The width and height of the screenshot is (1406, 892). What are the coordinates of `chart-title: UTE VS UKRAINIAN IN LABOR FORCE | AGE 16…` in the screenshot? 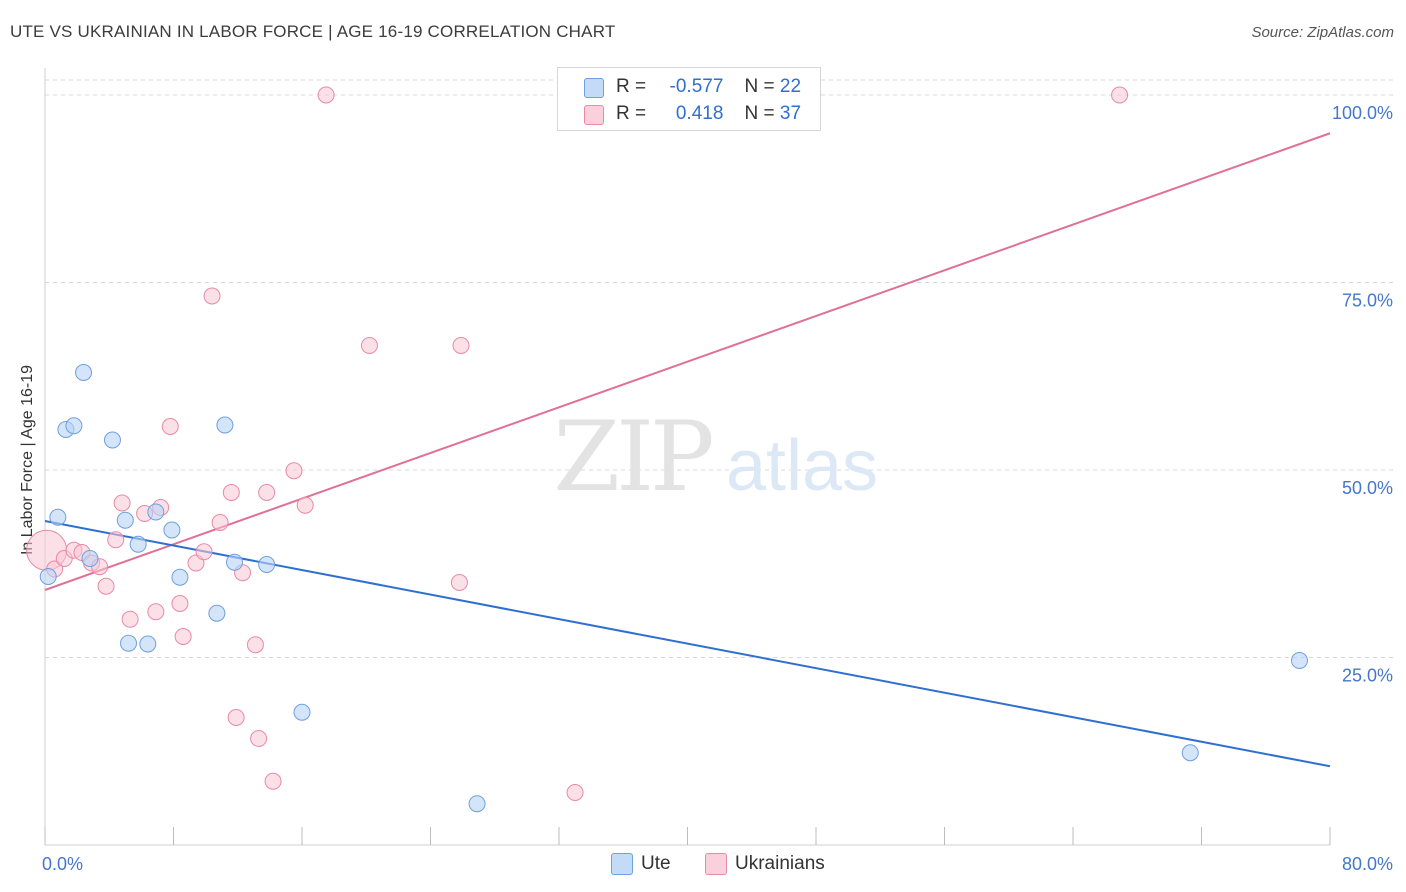 It's located at (313, 31).